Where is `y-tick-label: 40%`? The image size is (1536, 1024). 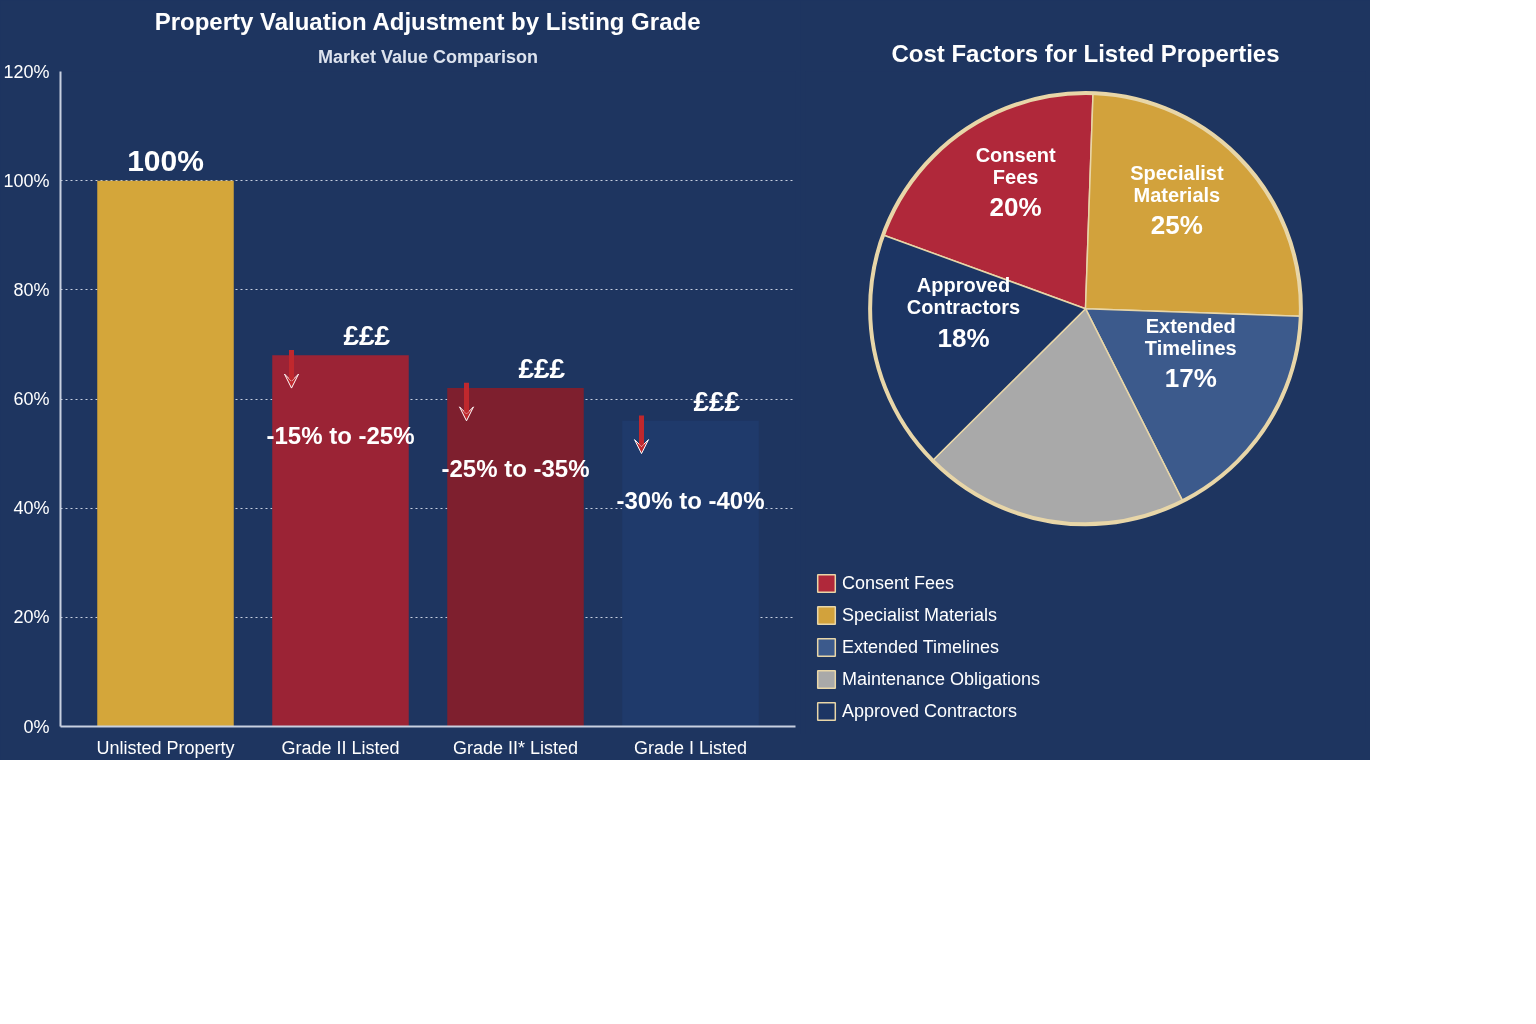
y-tick-label: 40% is located at coordinates (31, 508).